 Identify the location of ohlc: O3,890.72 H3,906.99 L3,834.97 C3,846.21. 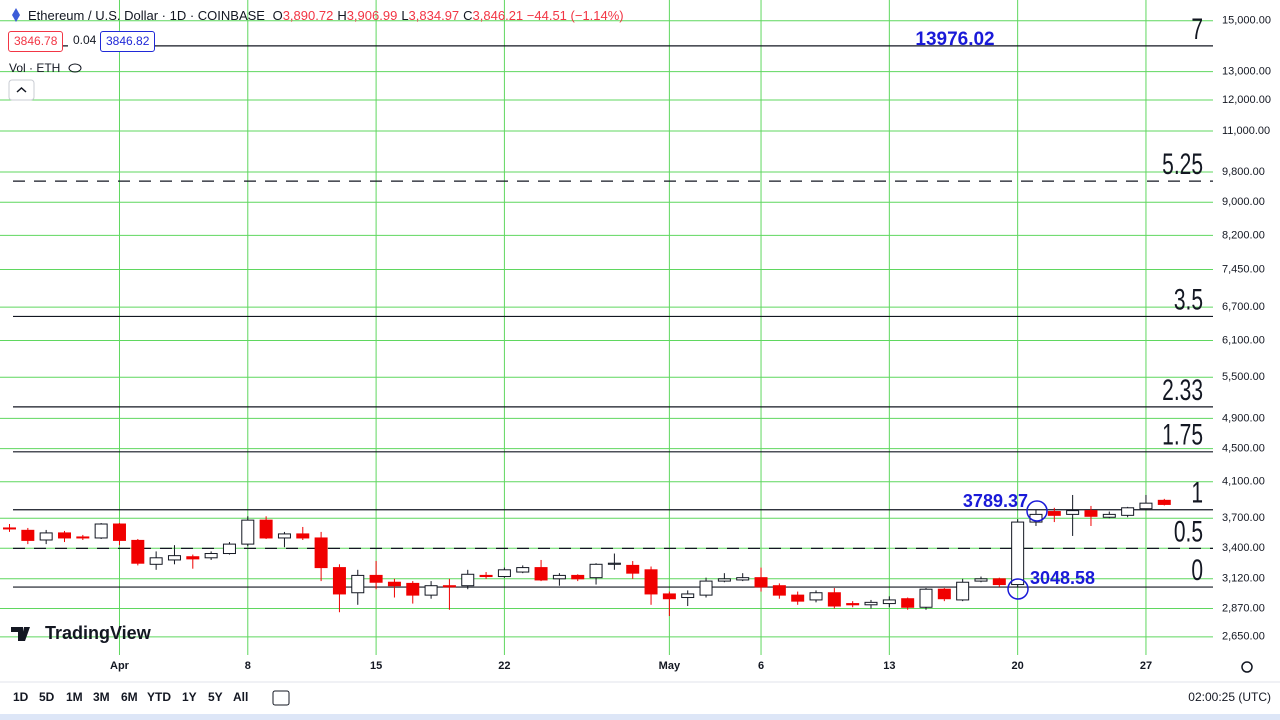
(396, 15).